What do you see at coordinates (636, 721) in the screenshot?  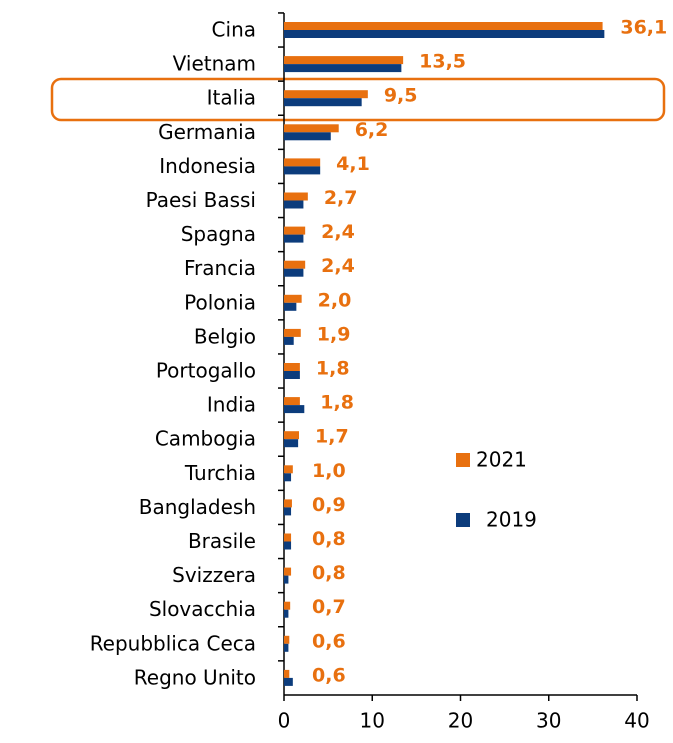 I see `x-tick-label: 40` at bounding box center [636, 721].